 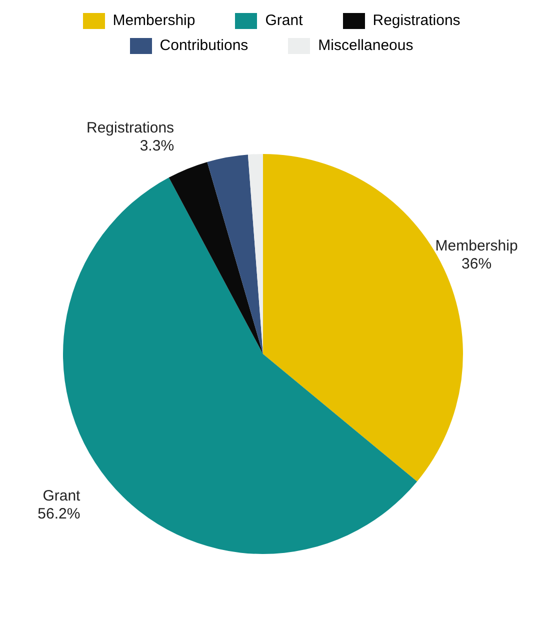 What do you see at coordinates (284, 20) in the screenshot?
I see `legend-label: Grant` at bounding box center [284, 20].